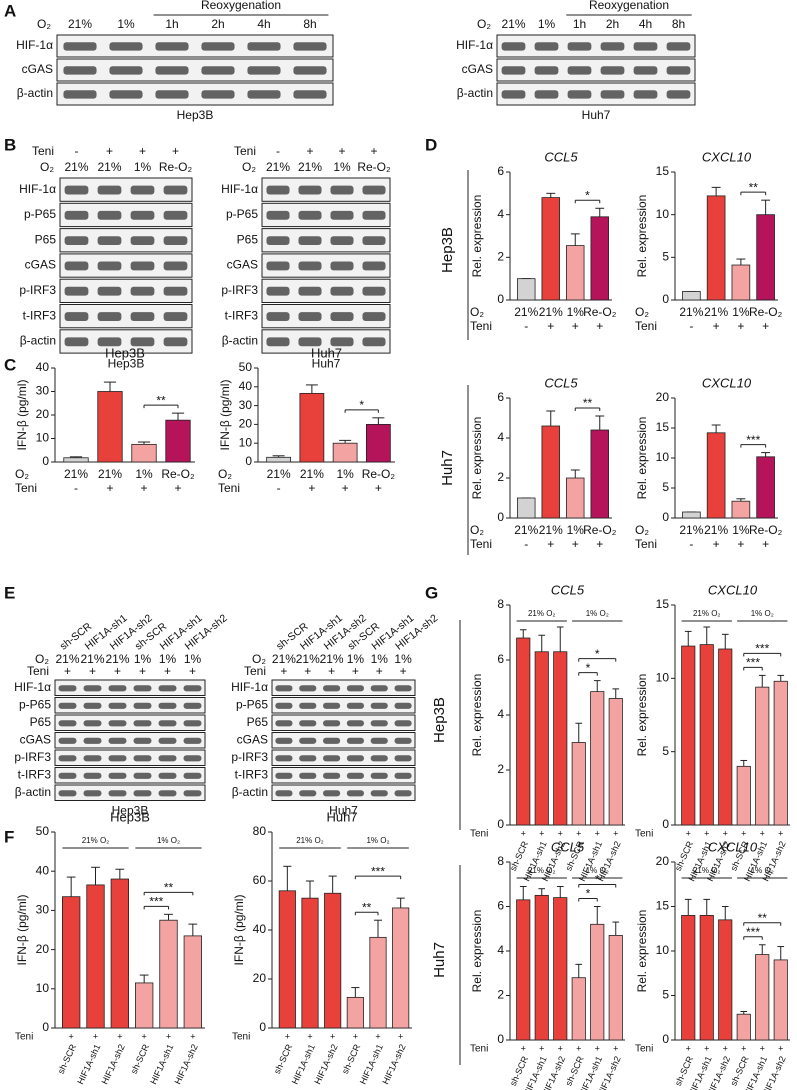 The image size is (797, 1090). Describe the element at coordinates (248, 239) in the screenshot. I see `blot-row-label: P65` at that location.